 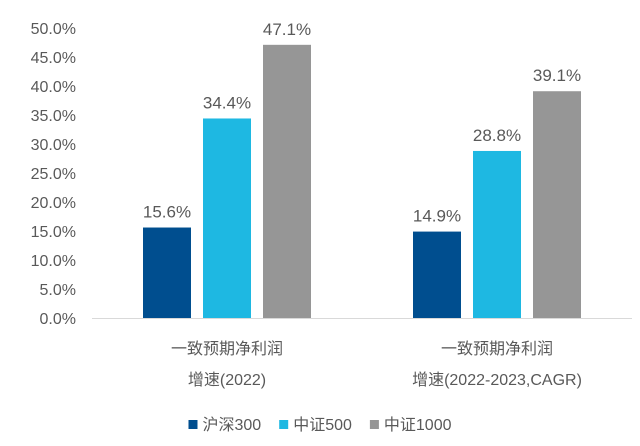 I want to click on data-label: 28.8%, so click(x=497, y=135).